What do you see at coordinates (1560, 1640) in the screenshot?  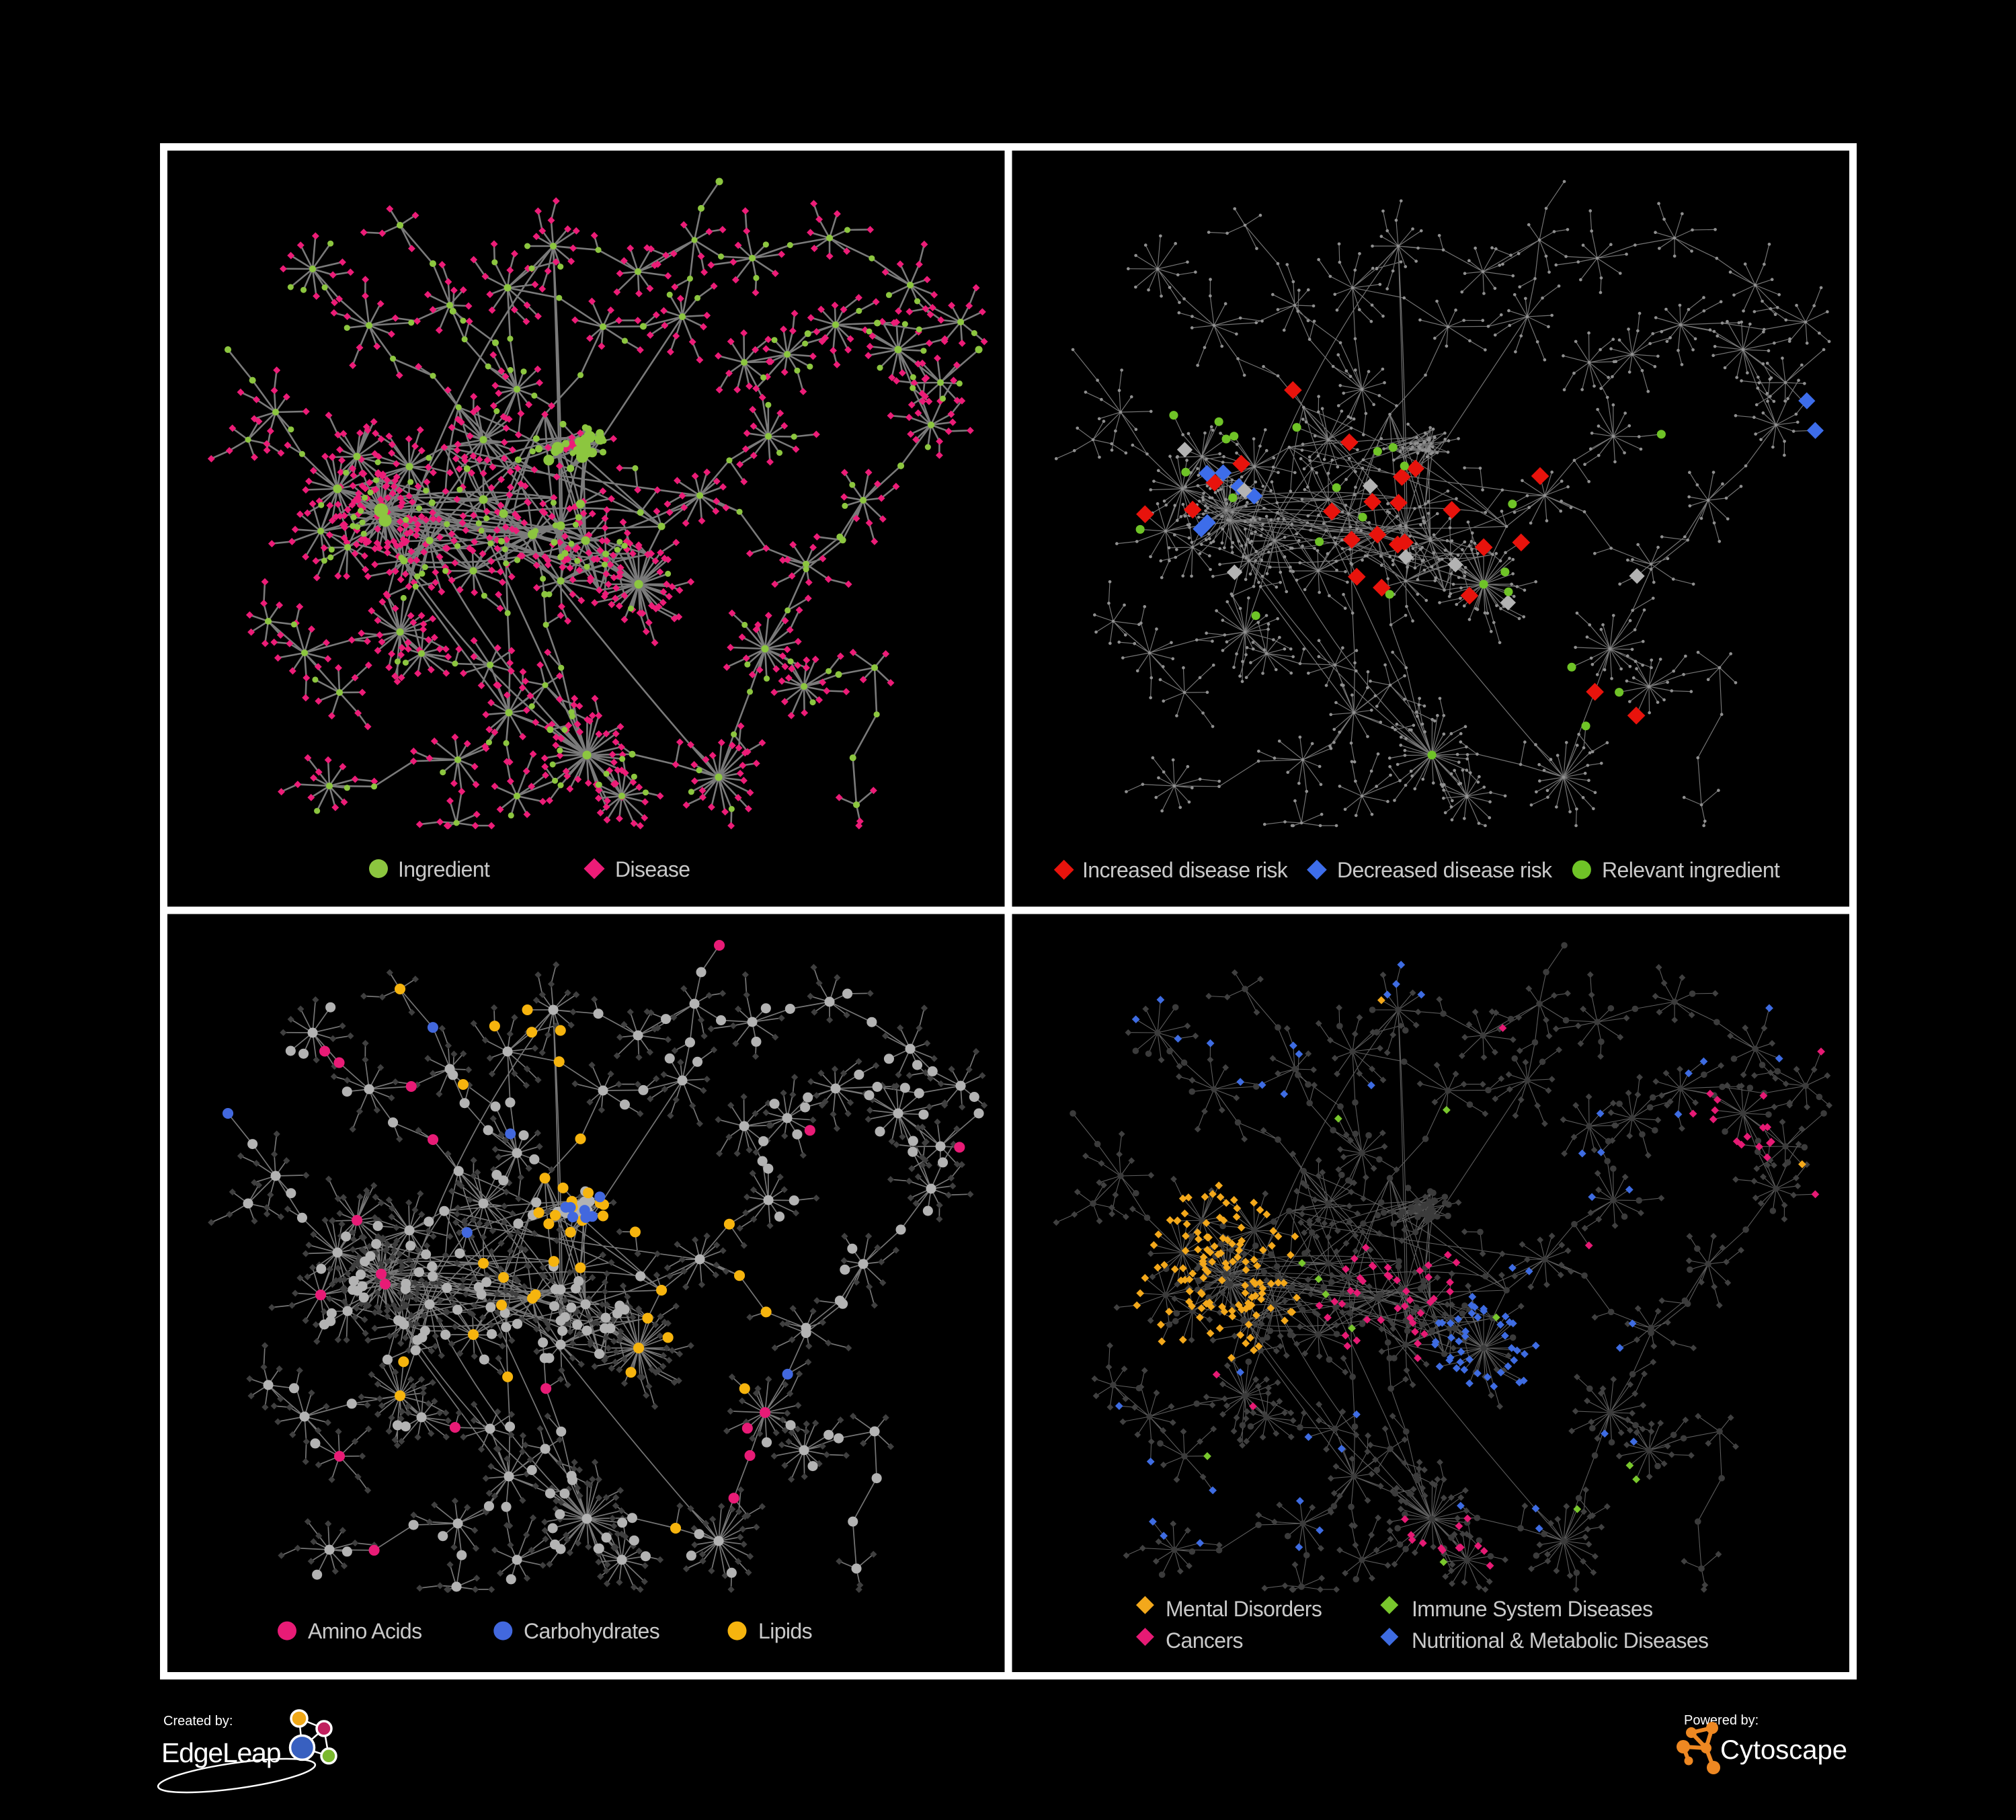 I see `svg-text:Nutritional & Metabolic Diseas: Nutritional & Metabolic Diseases` at bounding box center [1560, 1640].